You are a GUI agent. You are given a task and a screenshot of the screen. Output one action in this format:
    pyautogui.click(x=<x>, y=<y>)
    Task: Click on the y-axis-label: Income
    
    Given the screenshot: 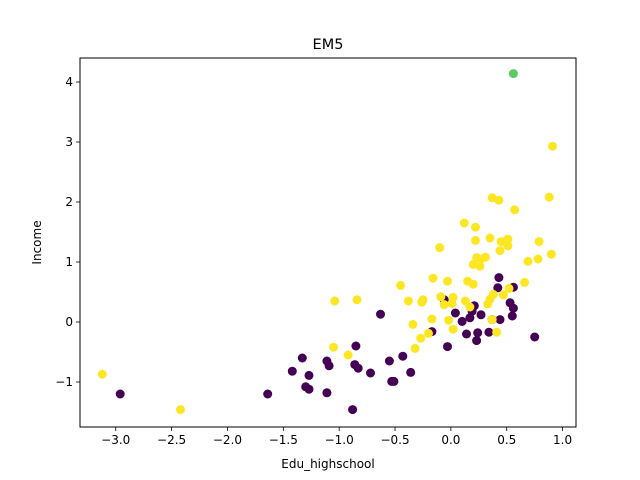 What is the action you would take?
    pyautogui.click(x=37, y=242)
    